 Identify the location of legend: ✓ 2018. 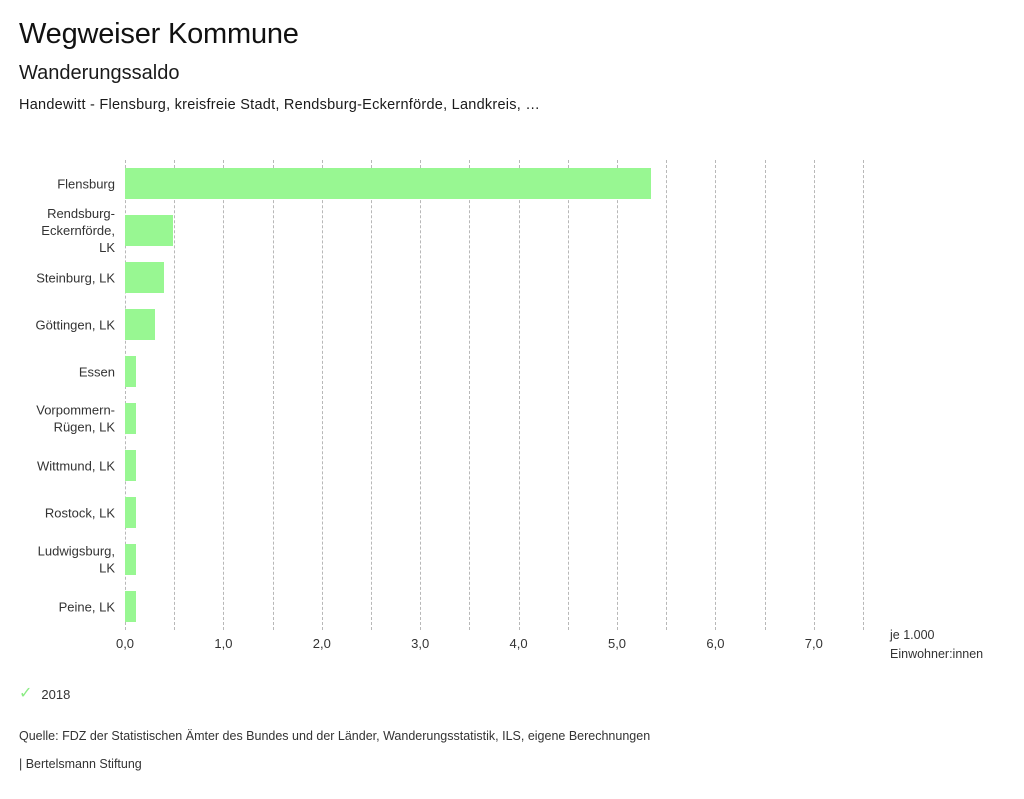
(44, 694).